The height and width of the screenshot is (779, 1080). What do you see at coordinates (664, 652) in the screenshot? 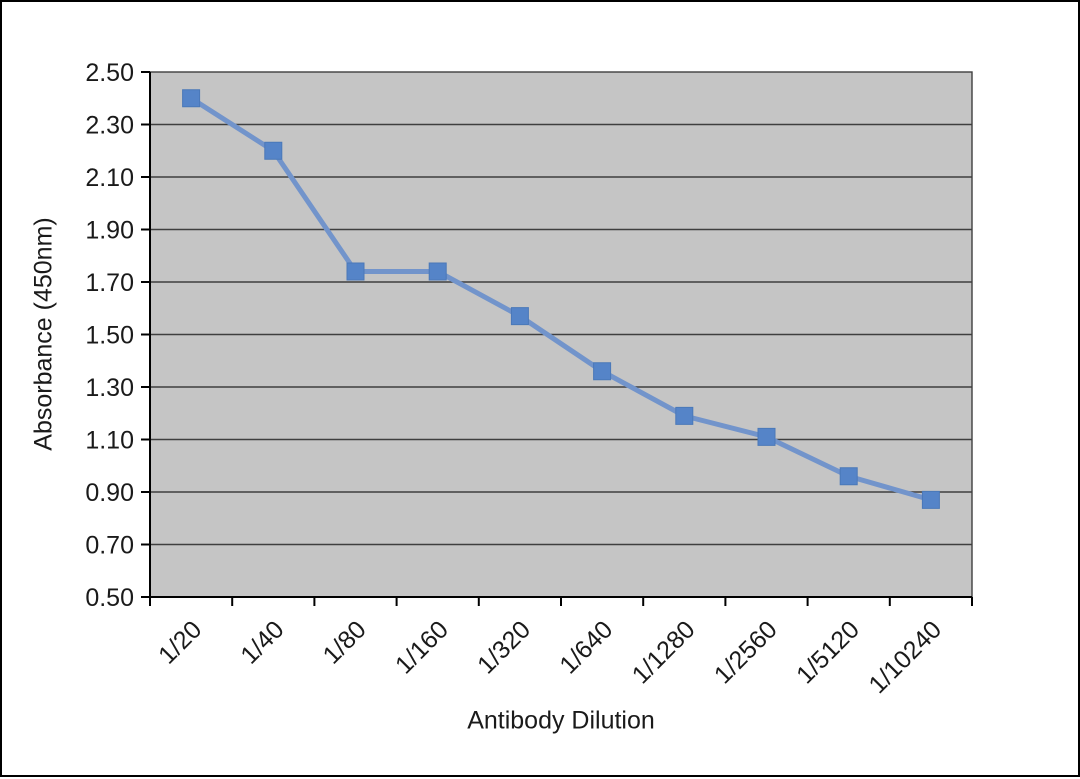
I see `x-tick-label: 1/1280` at bounding box center [664, 652].